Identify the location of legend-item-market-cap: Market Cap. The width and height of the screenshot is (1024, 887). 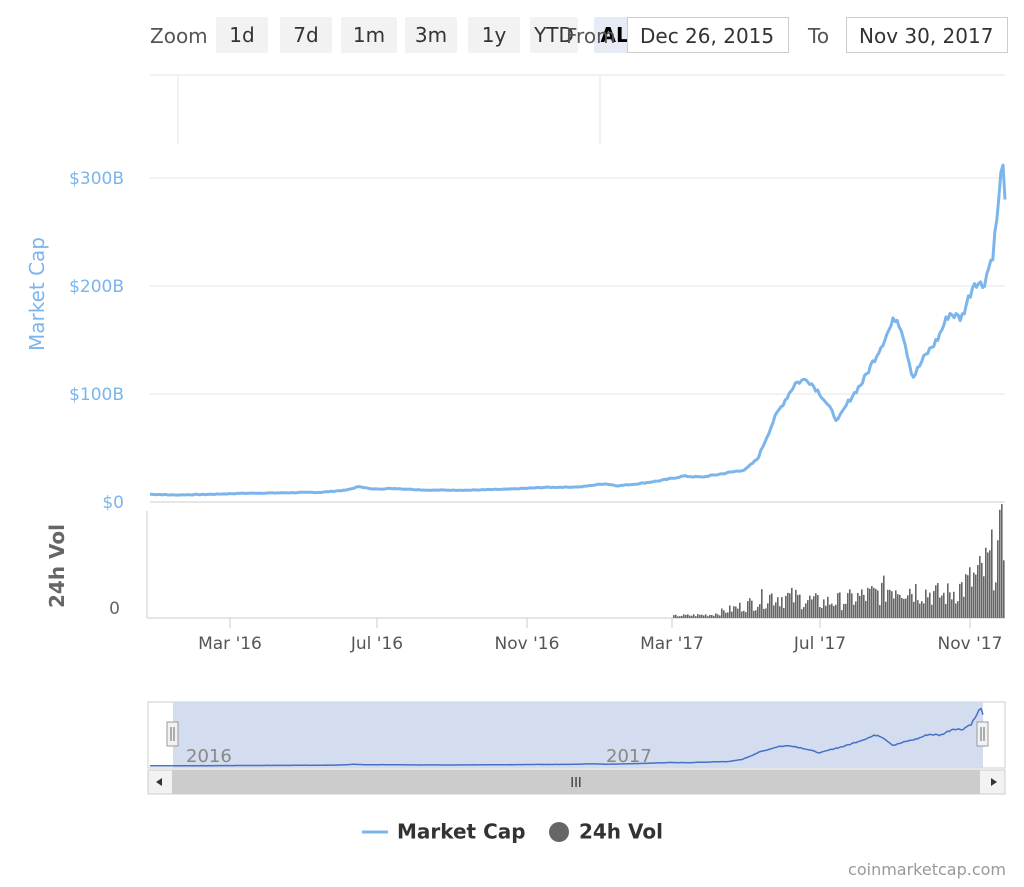
(443, 831).